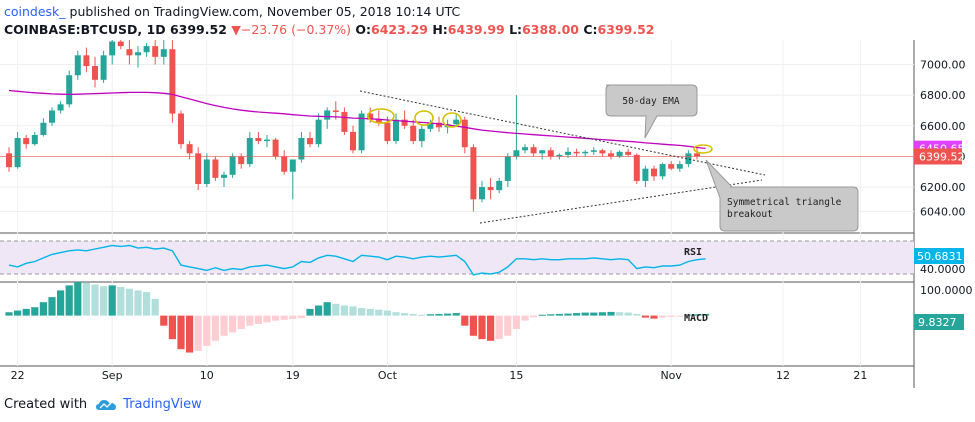 The height and width of the screenshot is (422, 975). What do you see at coordinates (236, 29) in the screenshot?
I see `down-arrow-icon: ▼` at bounding box center [236, 29].